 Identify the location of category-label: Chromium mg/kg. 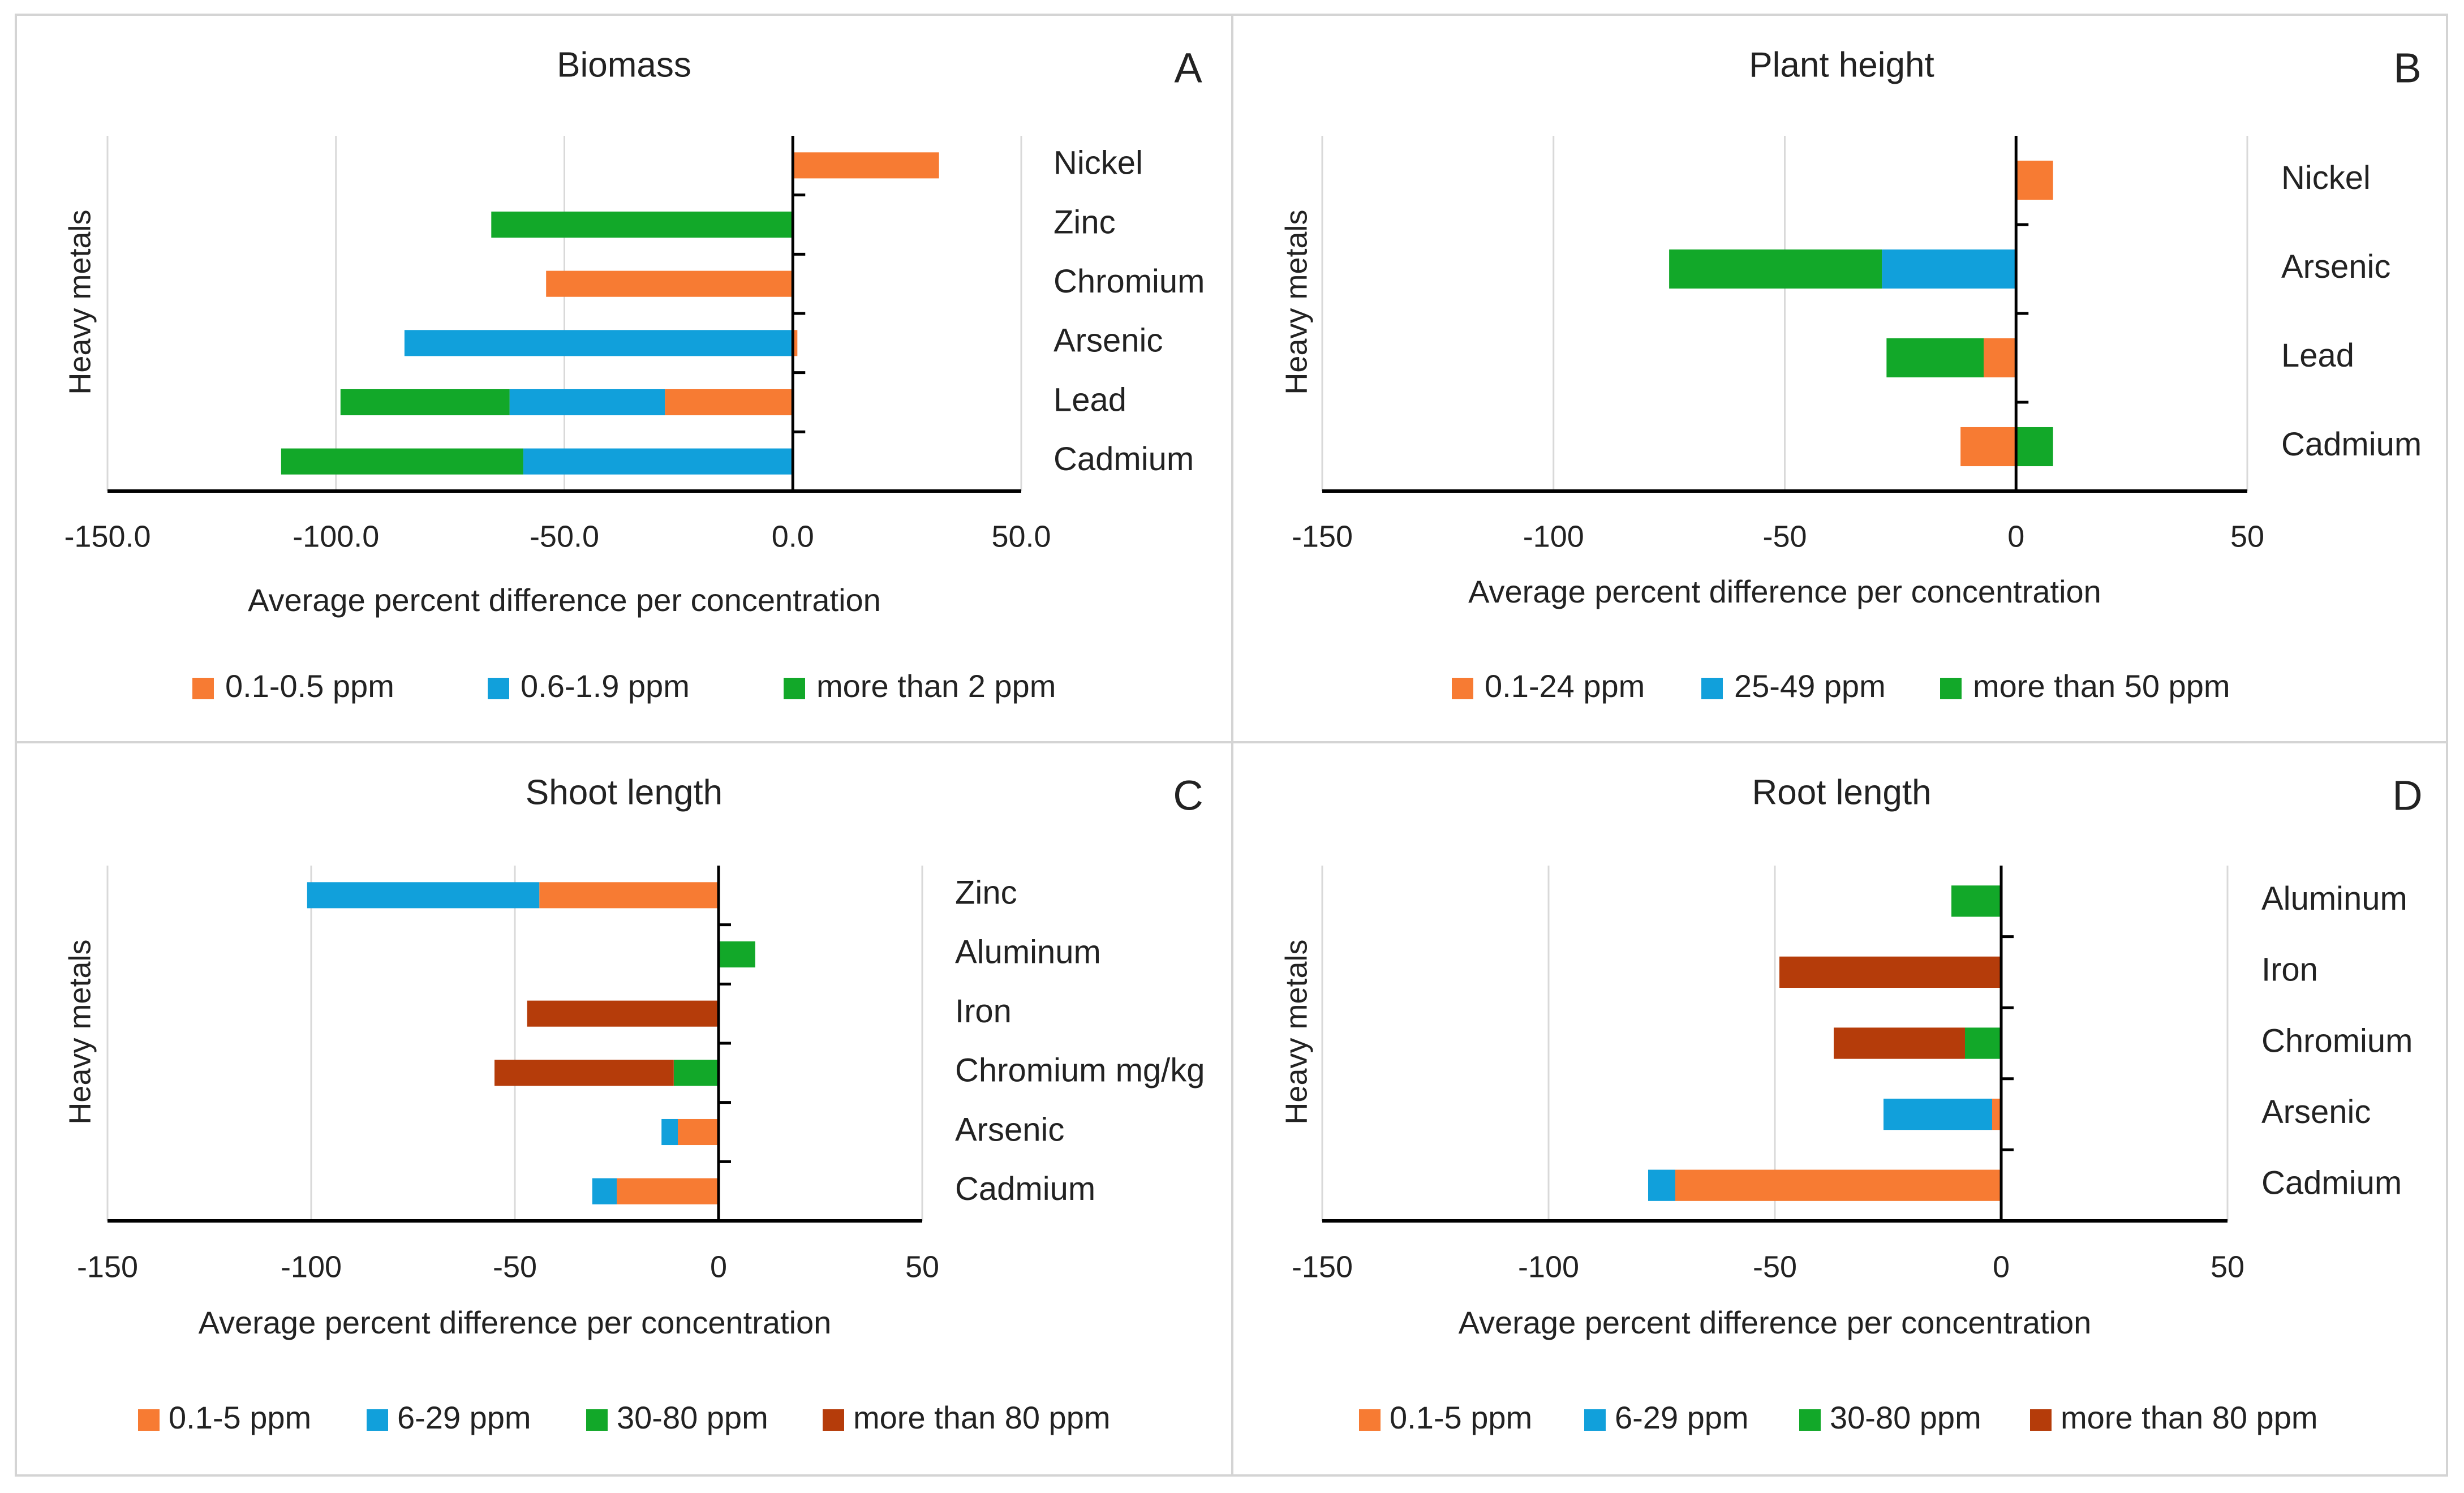
(1080, 1070).